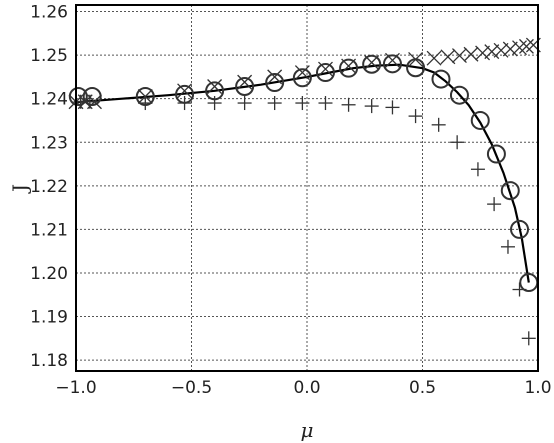  What do you see at coordinates (49, 56) in the screenshot?
I see `y-tick-label: 1.25` at bounding box center [49, 56].